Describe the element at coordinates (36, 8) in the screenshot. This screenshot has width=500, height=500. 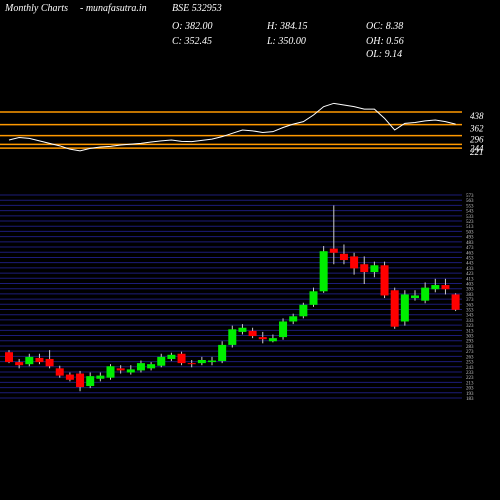
I see `site: Monthly Charts` at that location.